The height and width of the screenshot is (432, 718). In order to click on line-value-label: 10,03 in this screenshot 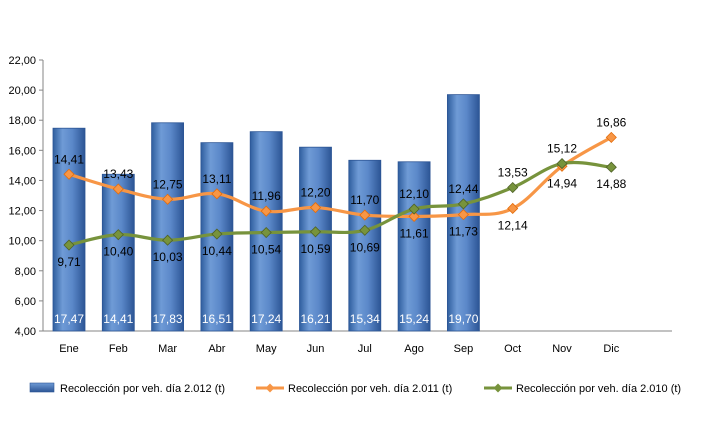, I will do `click(168, 257)`.